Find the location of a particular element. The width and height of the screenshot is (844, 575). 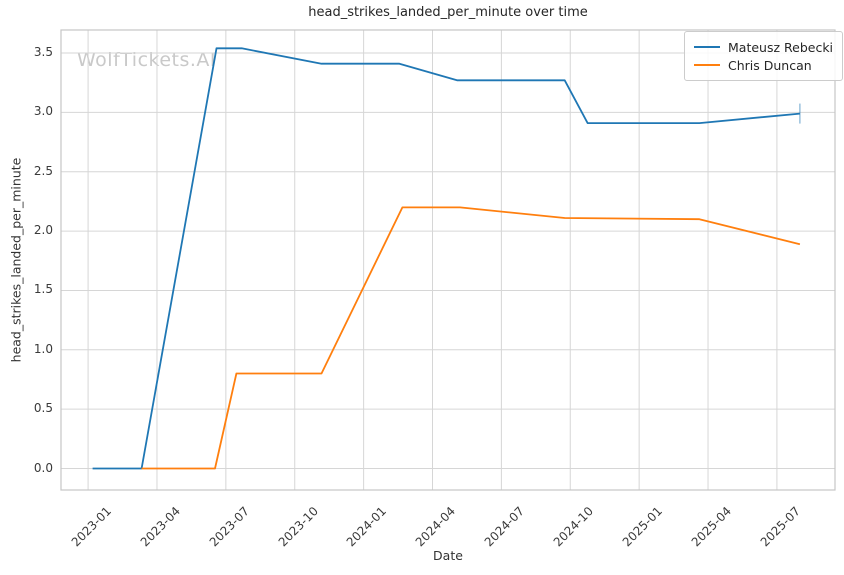

chart-title: head_strikes_landed_per_minute over time is located at coordinates (448, 12).